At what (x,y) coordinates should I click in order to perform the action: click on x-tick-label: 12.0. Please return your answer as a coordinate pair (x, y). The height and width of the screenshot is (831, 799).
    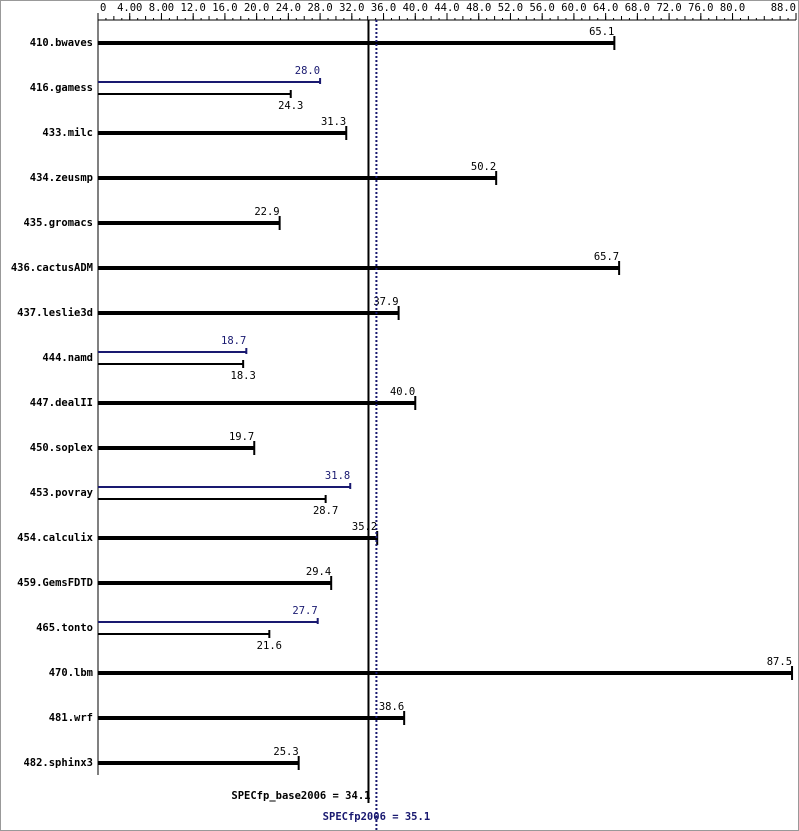
    Looking at the image, I should click on (193, 8).